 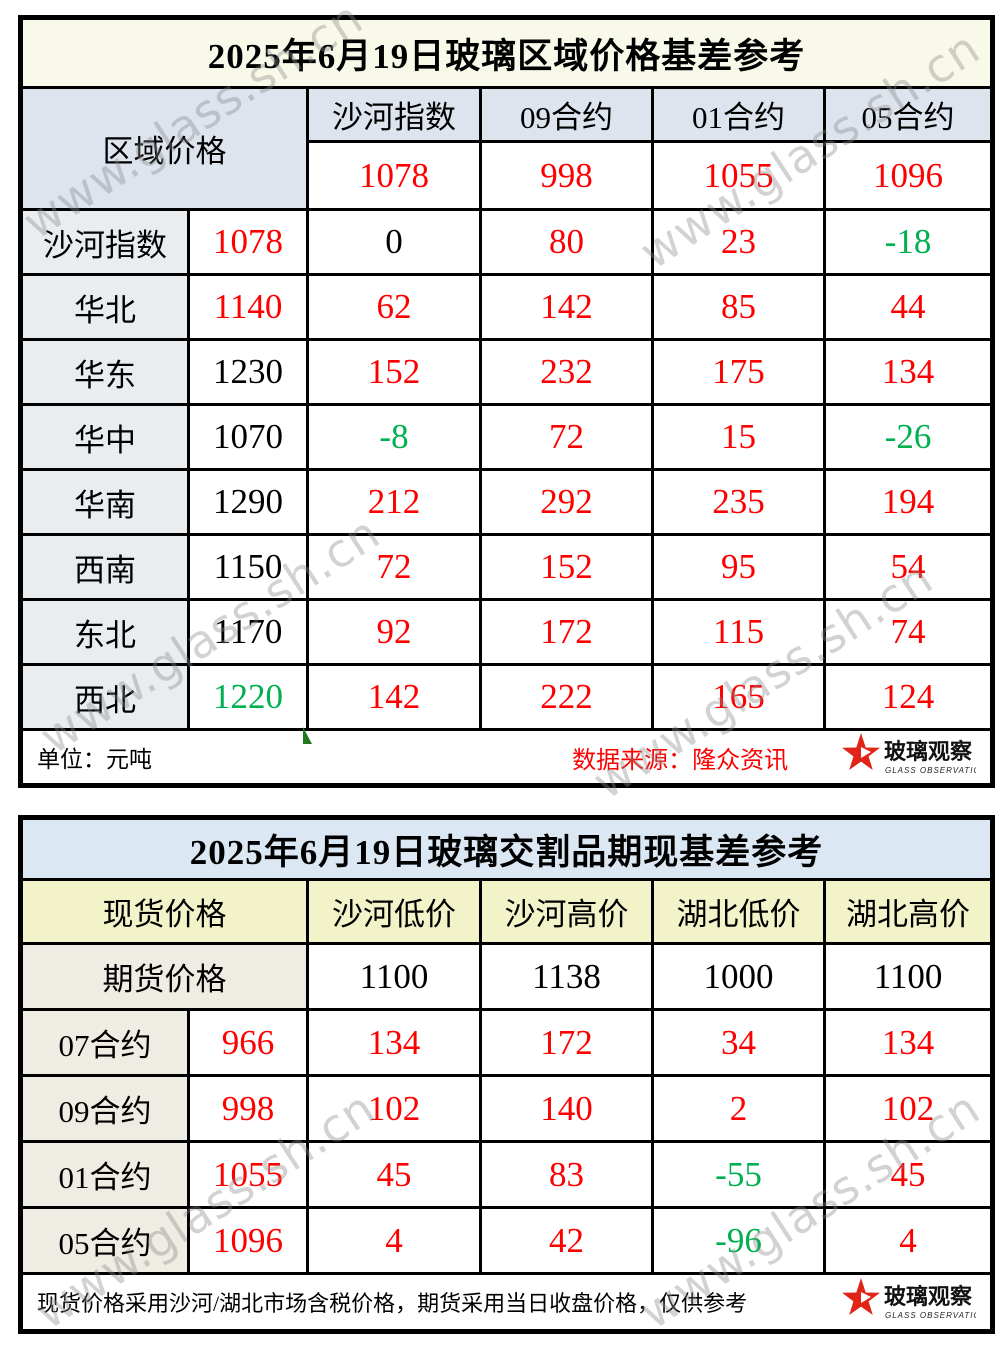 I want to click on basis-value: -26, so click(x=908, y=437).